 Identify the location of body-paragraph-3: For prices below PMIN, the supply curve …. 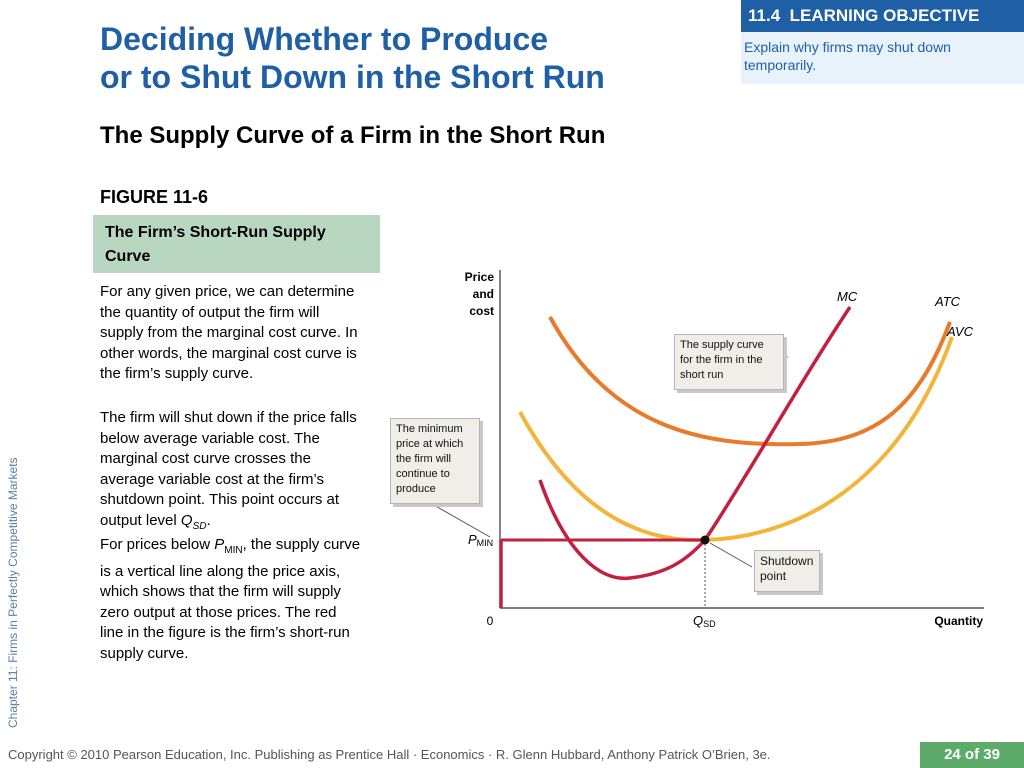
(231, 599).